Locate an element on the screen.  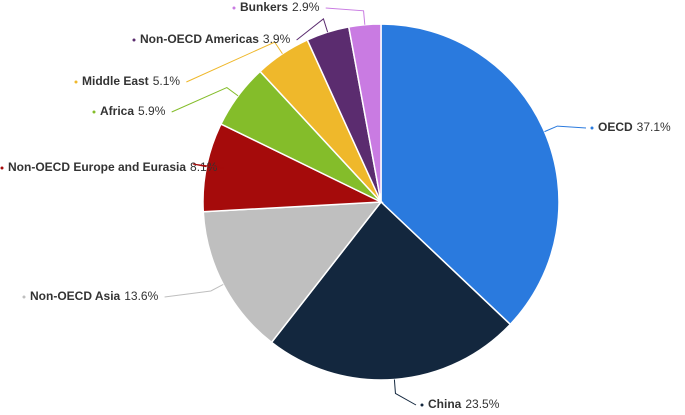
category-name: Non-OECD Europe and Eurasia is located at coordinates (97, 167).